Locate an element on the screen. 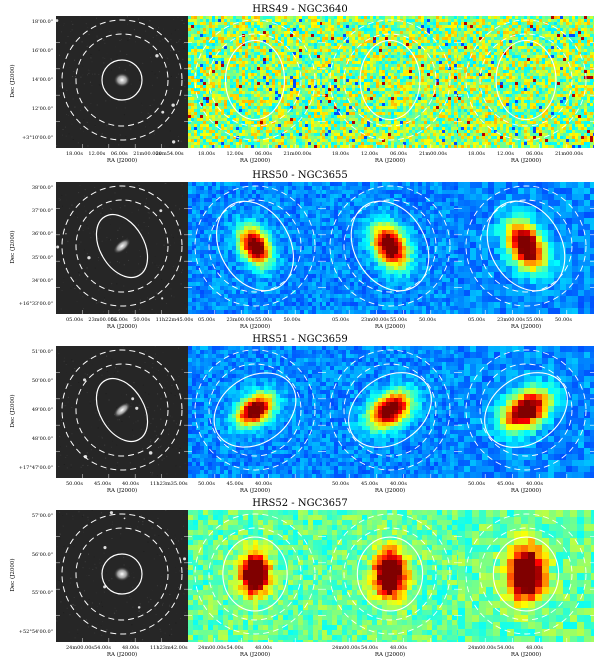 The width and height of the screenshot is (600, 664). dec-tick-label: +52°54'00.0" is located at coordinates (35, 632).